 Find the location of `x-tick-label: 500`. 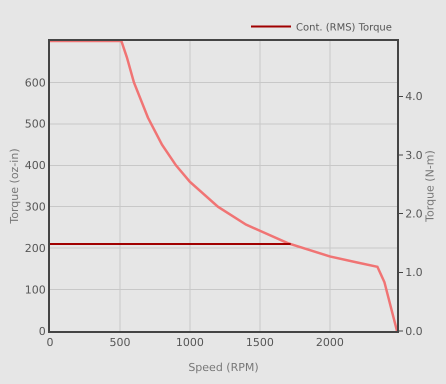

x-tick-label: 500 is located at coordinates (119, 343).